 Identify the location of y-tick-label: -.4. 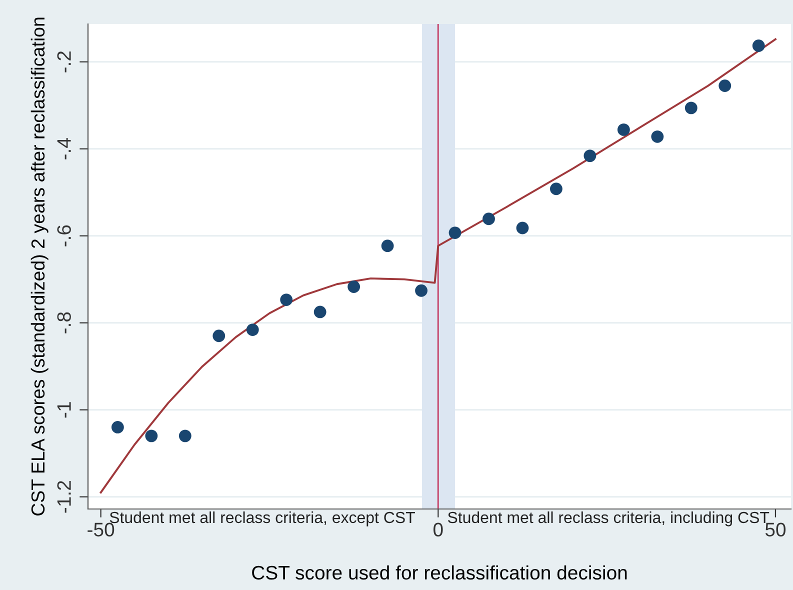
(64, 149).